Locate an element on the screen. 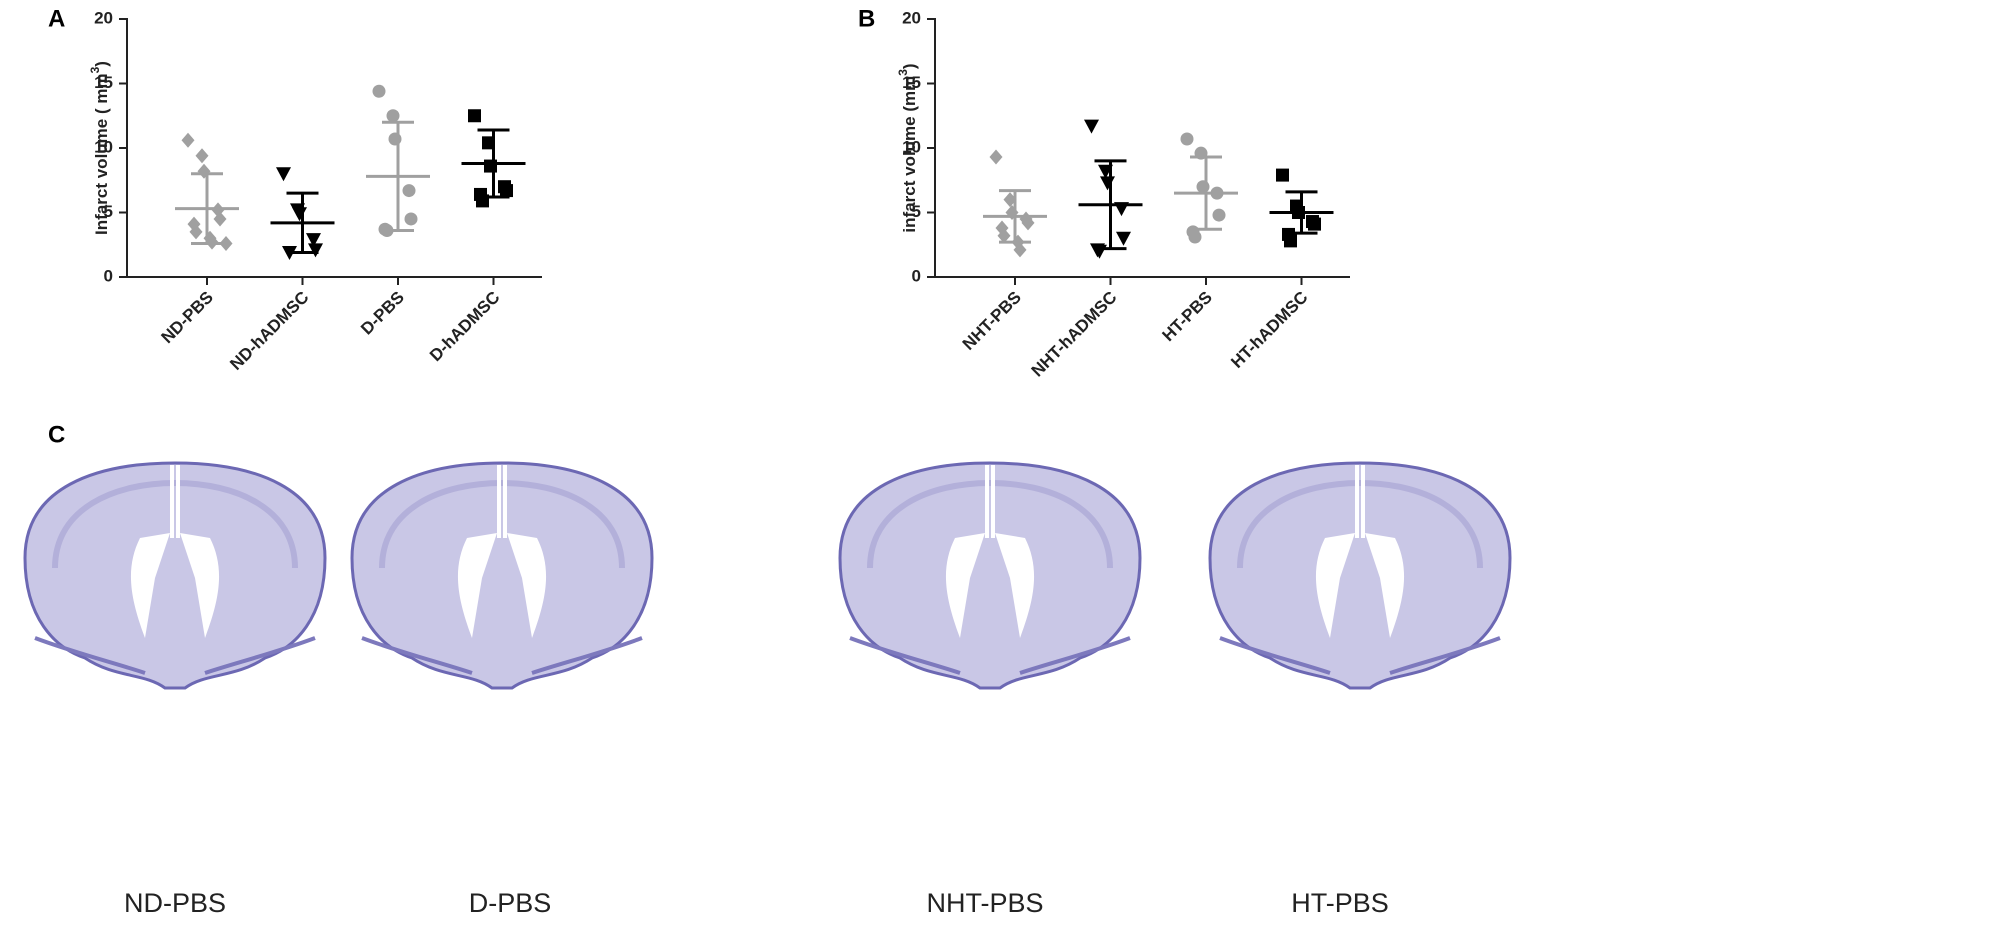 This screenshot has height=931, width=2004. image-label: NHT-PBS is located at coordinates (984, 903).